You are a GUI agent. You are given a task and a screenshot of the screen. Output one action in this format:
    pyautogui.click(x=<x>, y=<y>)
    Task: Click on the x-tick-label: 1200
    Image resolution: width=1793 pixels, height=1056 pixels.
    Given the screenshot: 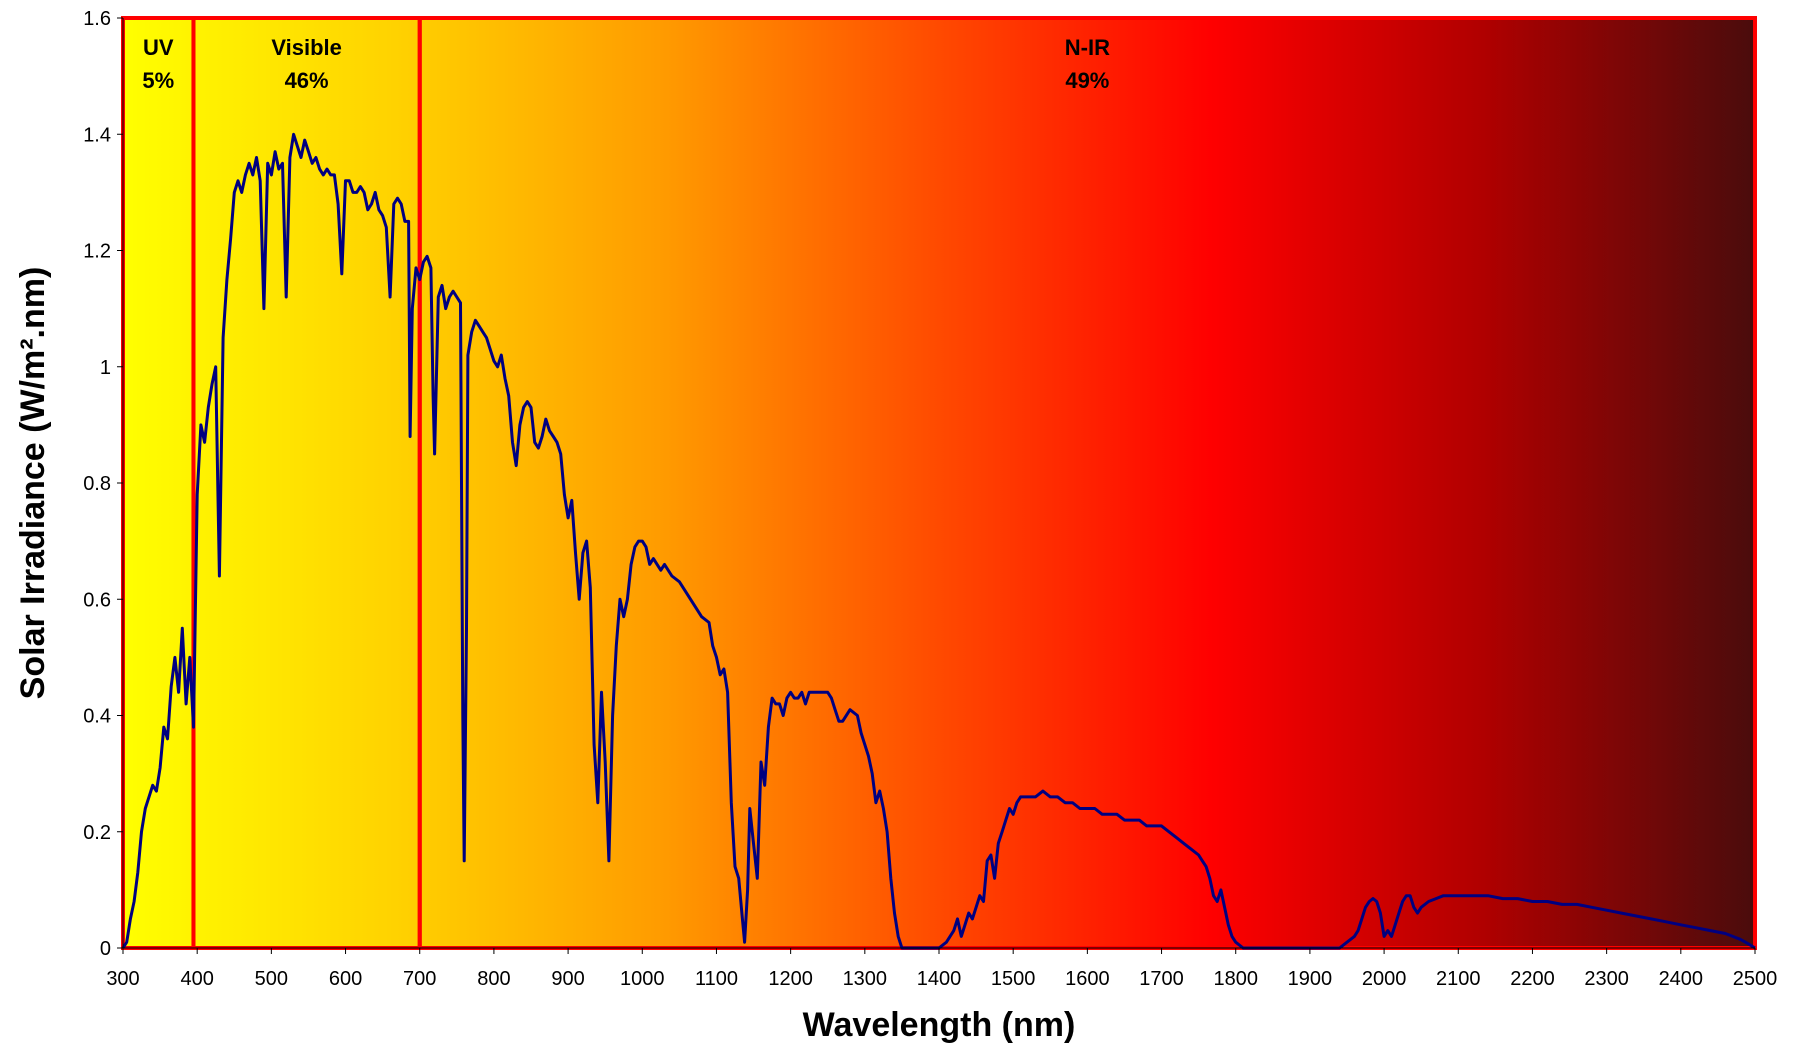 What is the action you would take?
    pyautogui.click(x=790, y=979)
    